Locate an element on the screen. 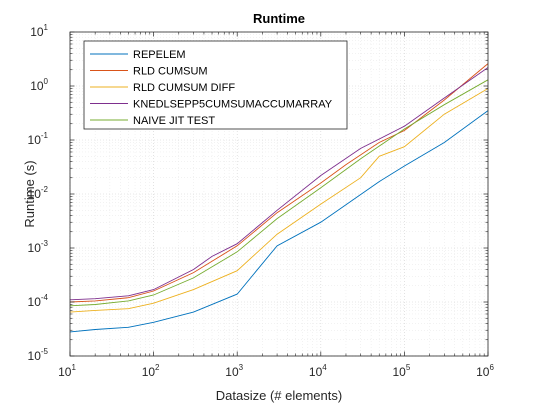 This screenshot has width=540, height=405. x-tick-exponent: 1 is located at coordinates (73, 367).